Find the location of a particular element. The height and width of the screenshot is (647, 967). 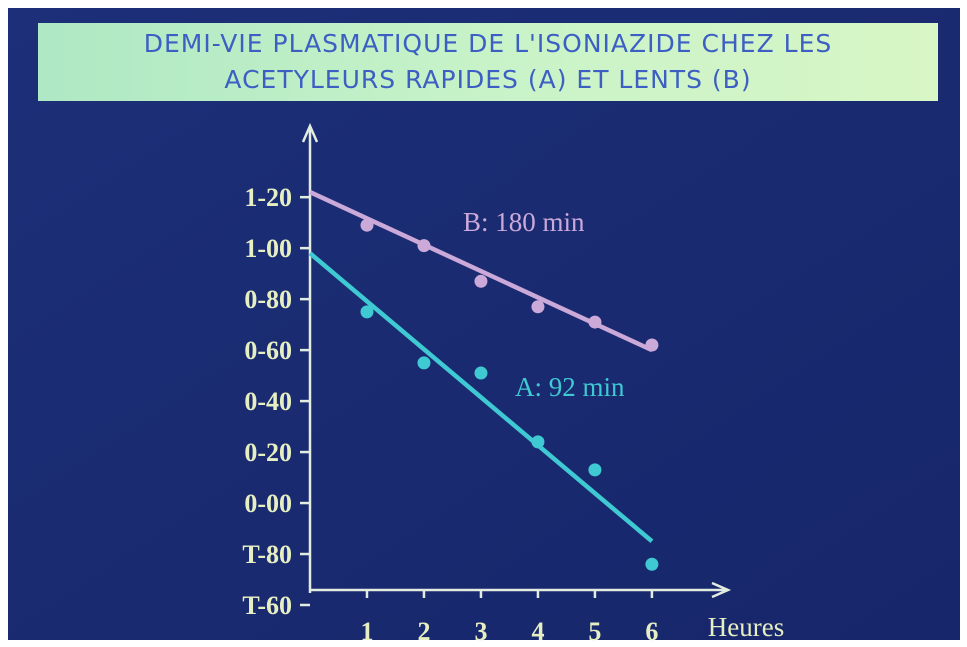

x-axis-arrow is located at coordinates (721, 590).